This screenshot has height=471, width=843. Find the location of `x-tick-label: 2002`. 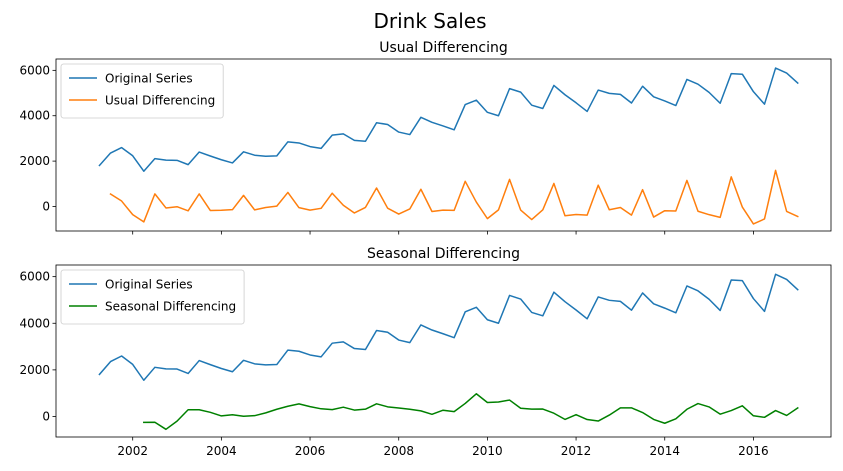

x-tick-label: 2002 is located at coordinates (132, 451).